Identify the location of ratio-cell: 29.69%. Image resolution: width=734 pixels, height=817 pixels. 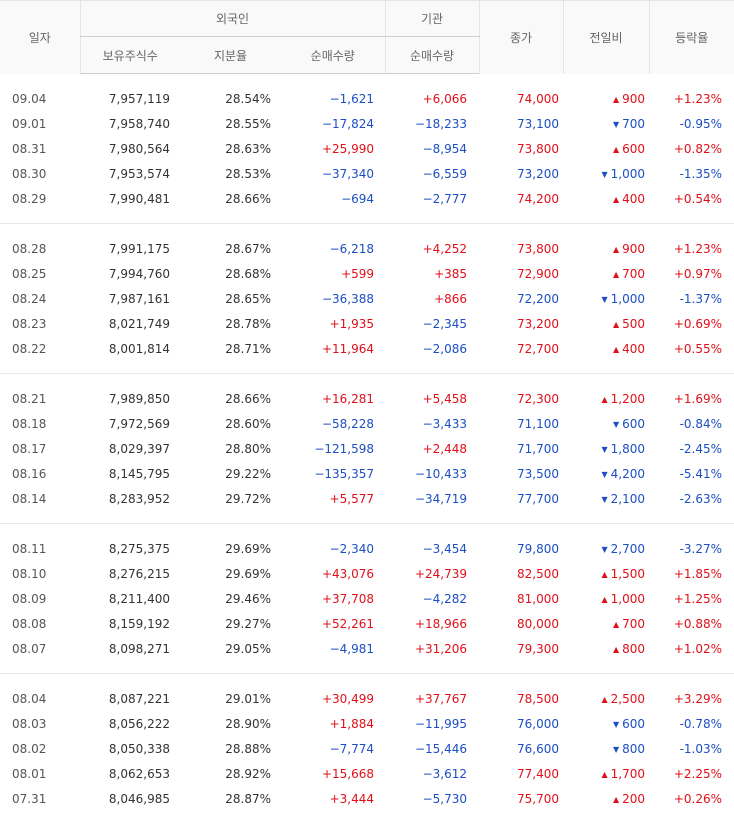
(248, 573).